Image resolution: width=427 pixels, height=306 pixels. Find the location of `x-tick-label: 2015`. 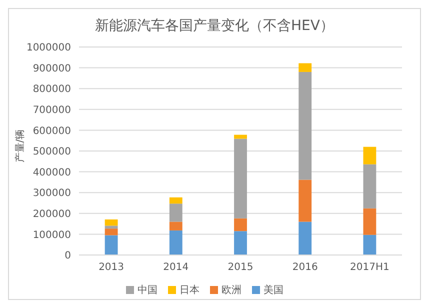

x-tick-label: 2015 is located at coordinates (241, 268).